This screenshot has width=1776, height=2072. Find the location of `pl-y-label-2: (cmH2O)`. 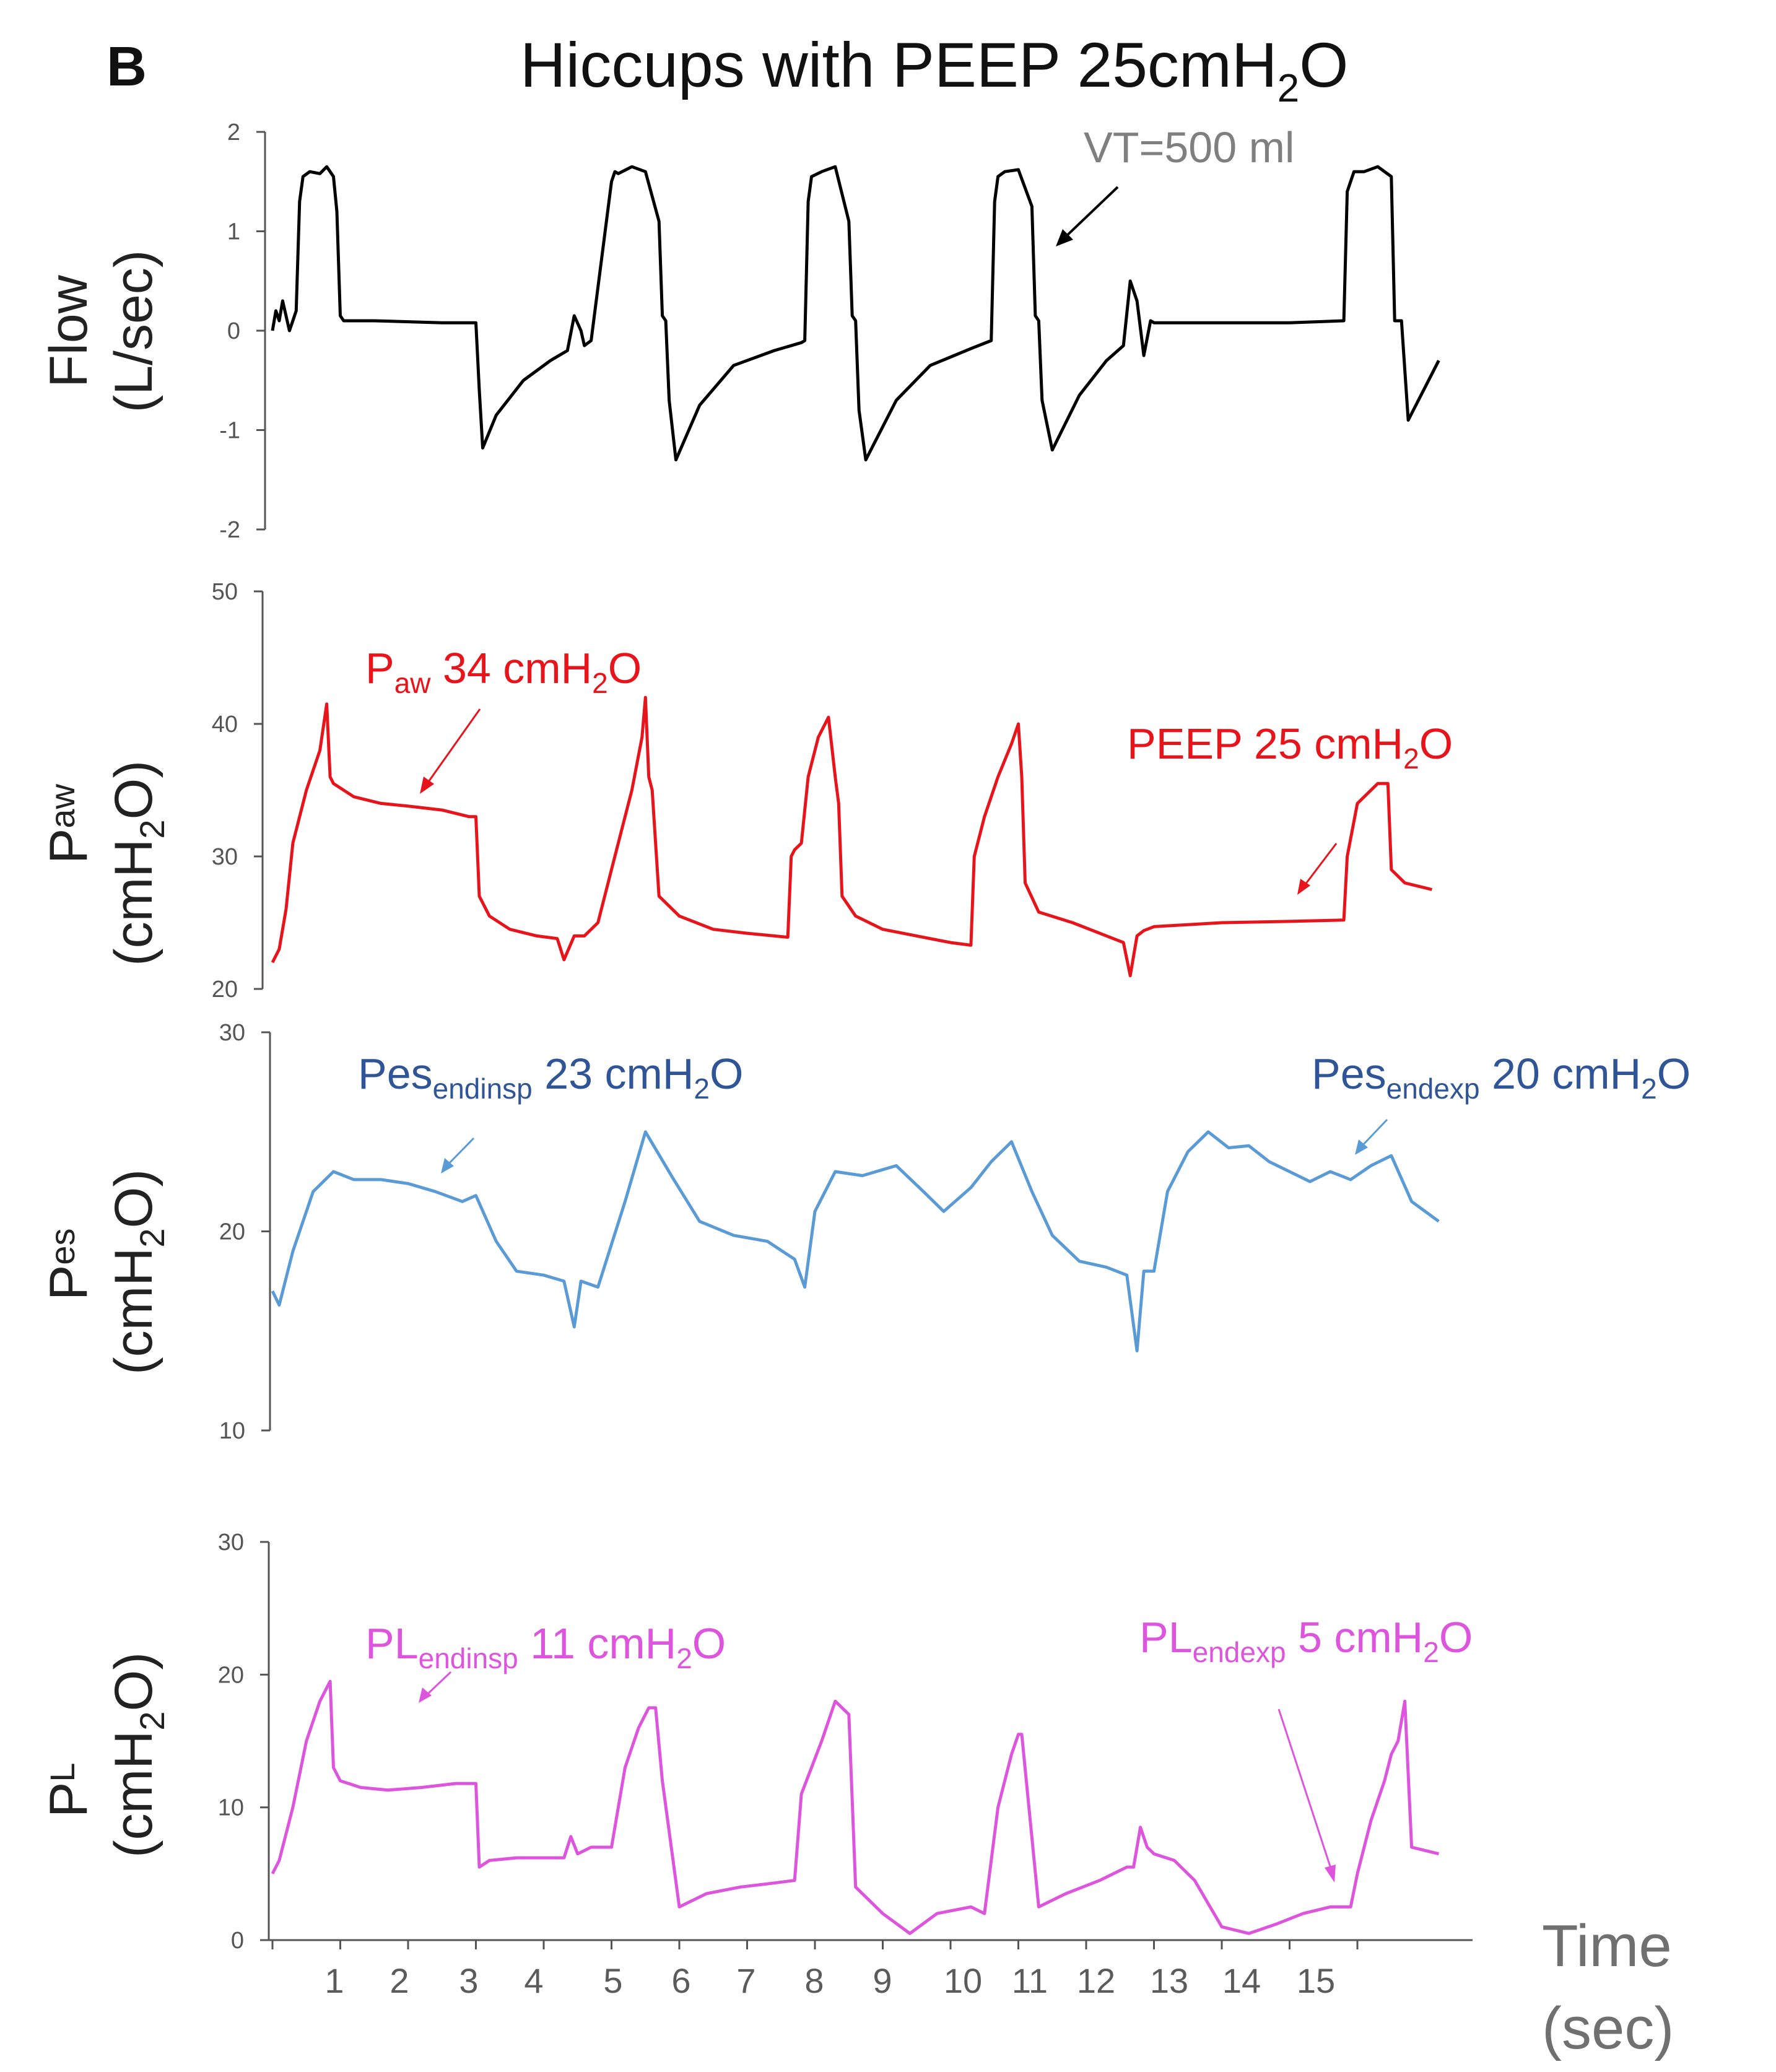

pl-y-label-2: (cmH2O) is located at coordinates (138, 1755).